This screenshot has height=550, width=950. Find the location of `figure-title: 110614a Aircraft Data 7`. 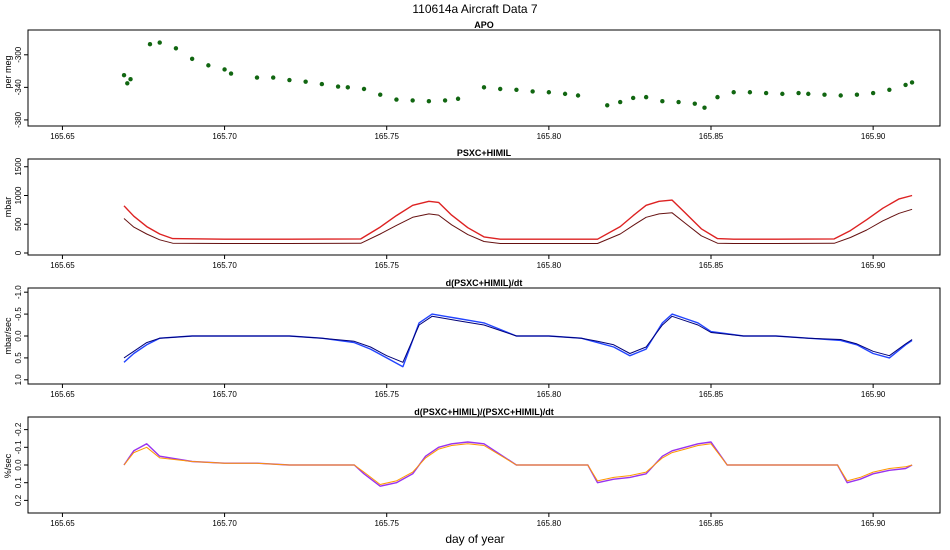

figure-title: 110614a Aircraft Data 7 is located at coordinates (475, 9).